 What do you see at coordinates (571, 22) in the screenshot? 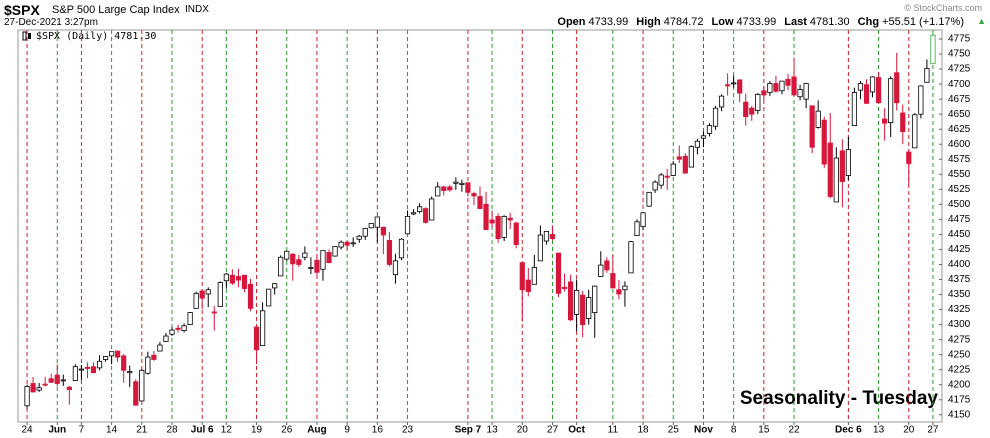
I see `info-label: Open` at bounding box center [571, 22].